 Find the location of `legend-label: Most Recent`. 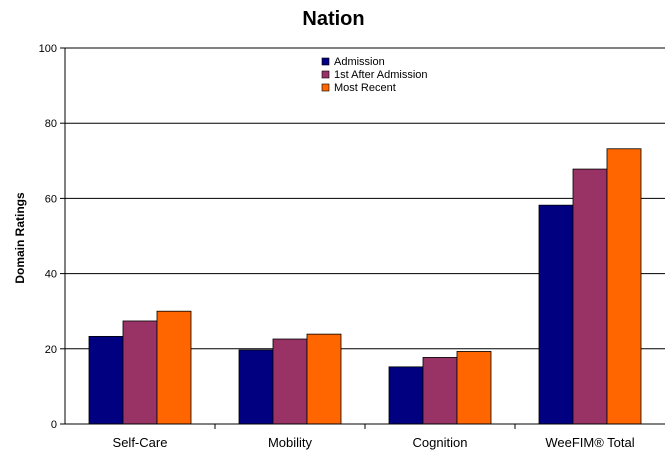

legend-label: Most Recent is located at coordinates (365, 88).